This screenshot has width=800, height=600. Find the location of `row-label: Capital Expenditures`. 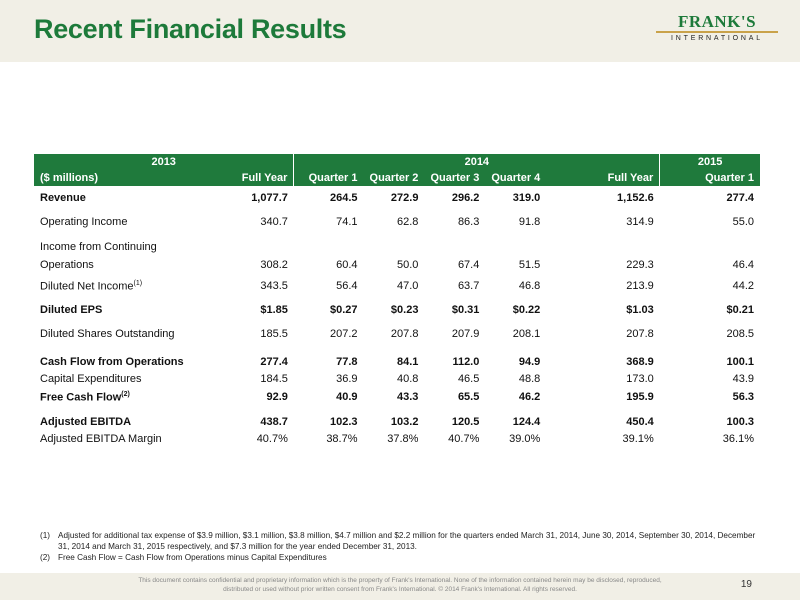

row-label: Capital Expenditures is located at coordinates (91, 379).